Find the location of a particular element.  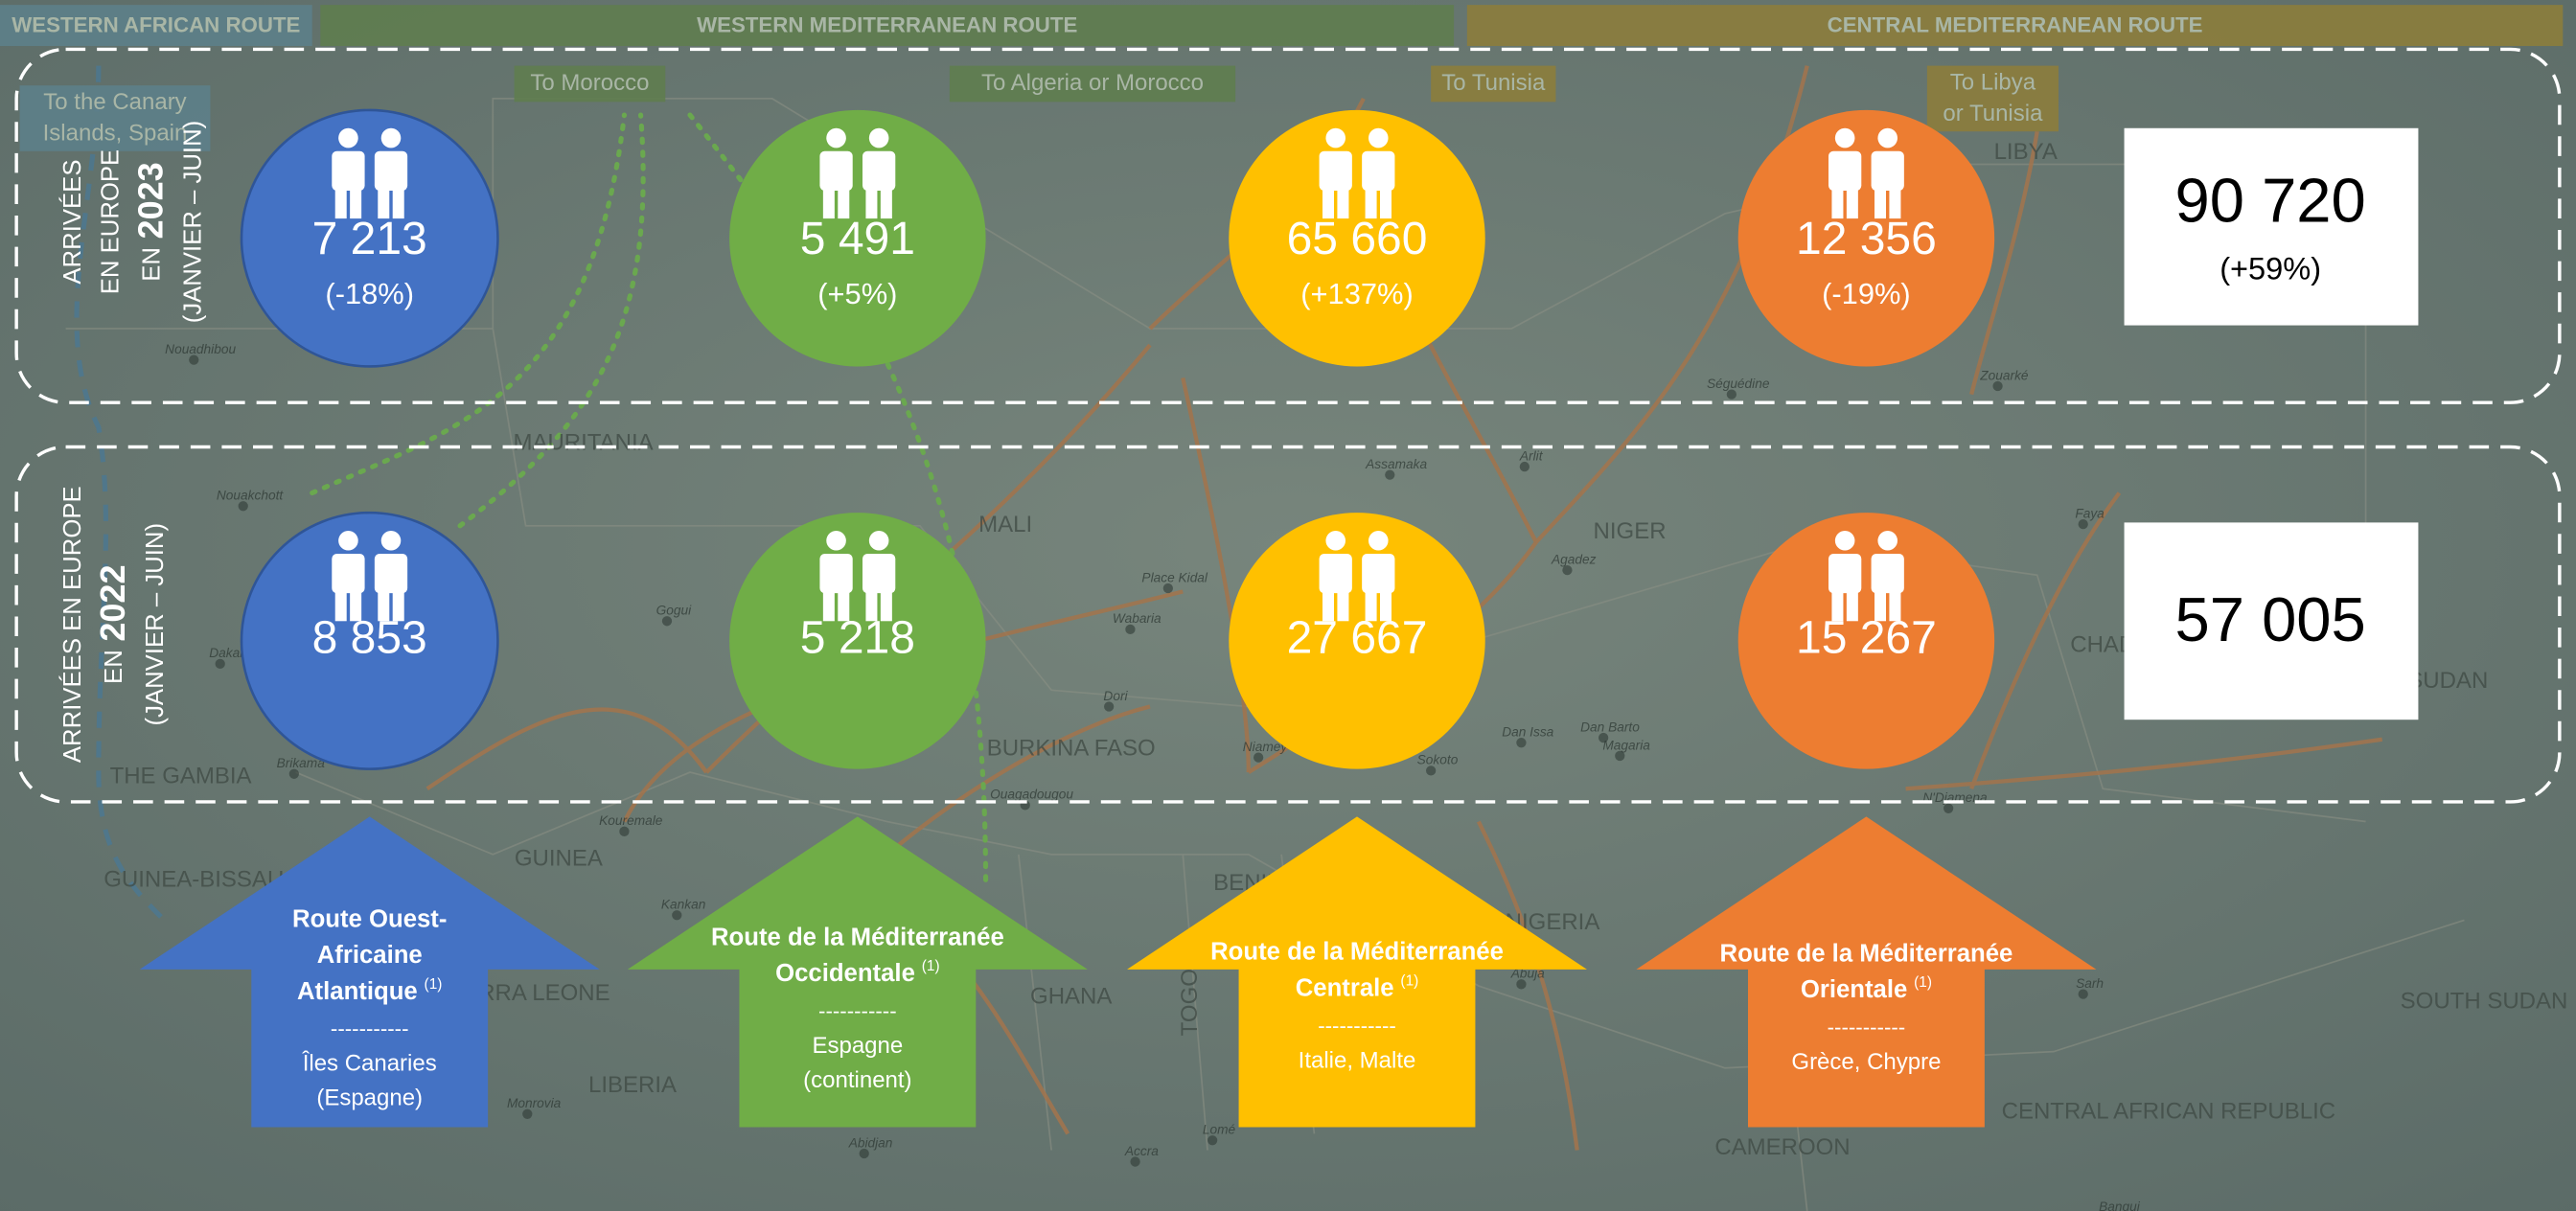

route-title-part: Africaine is located at coordinates (370, 956).